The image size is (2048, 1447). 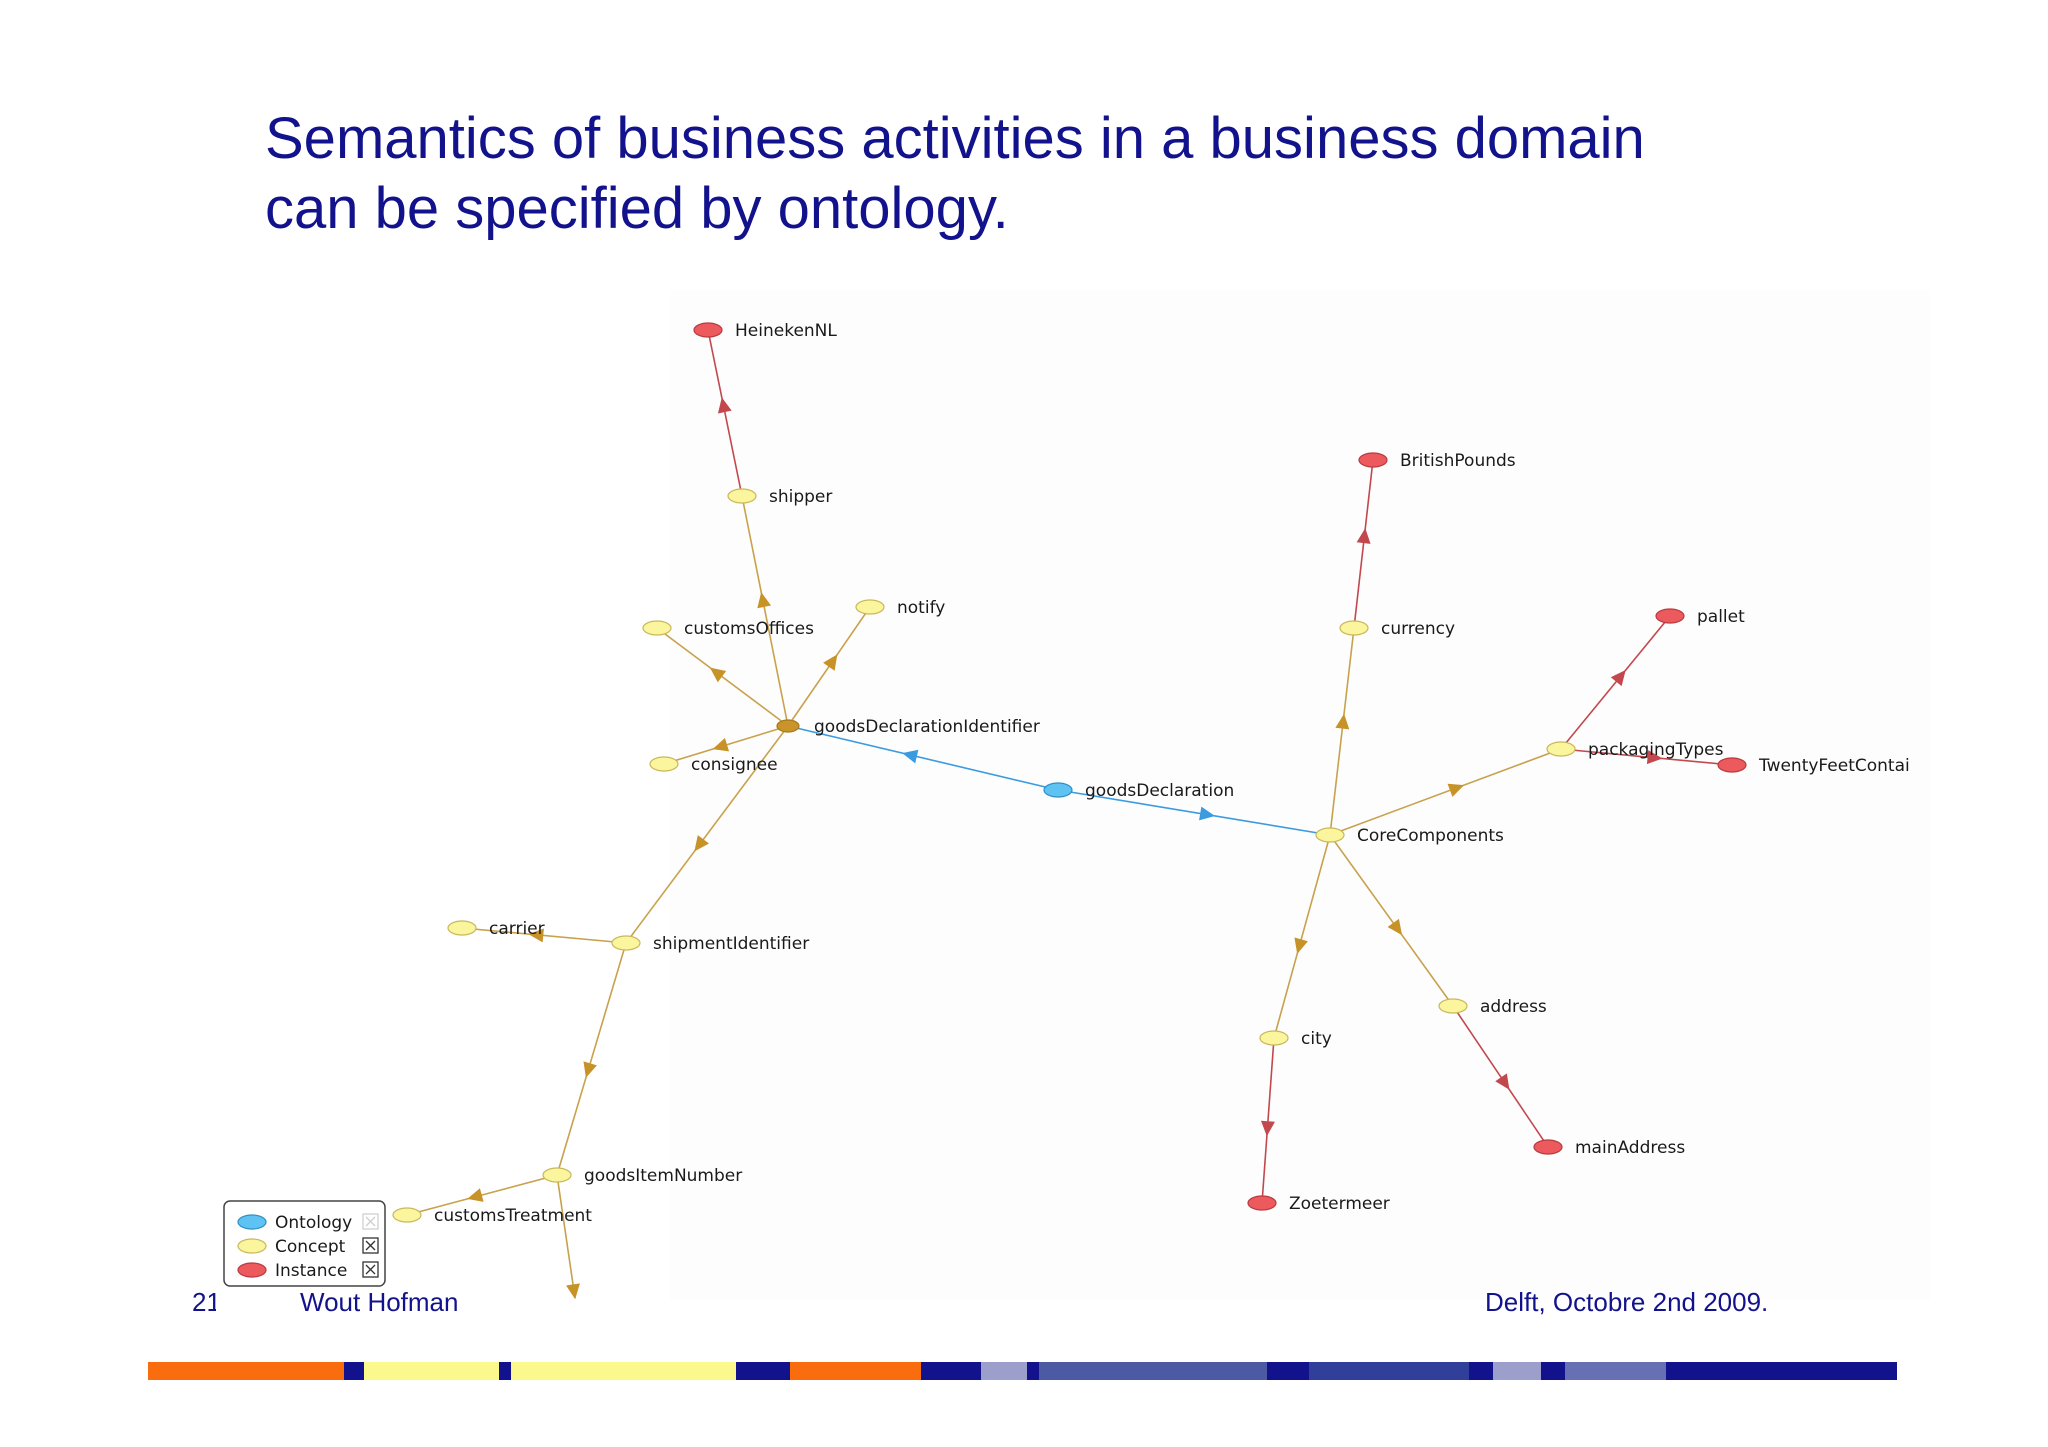 What do you see at coordinates (642, 1176) in the screenshot?
I see `node-goodsItemNumber: goodsItemNumber` at bounding box center [642, 1176].